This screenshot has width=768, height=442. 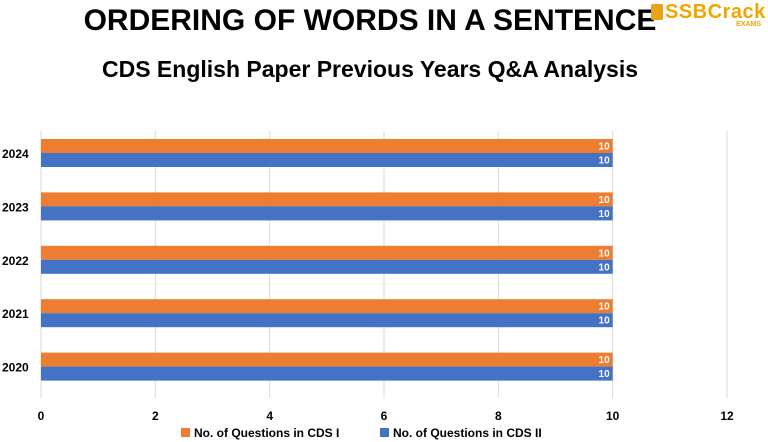 I want to click on ssbcrack-logo: SSBCrack EXAMS, so click(x=708, y=15).